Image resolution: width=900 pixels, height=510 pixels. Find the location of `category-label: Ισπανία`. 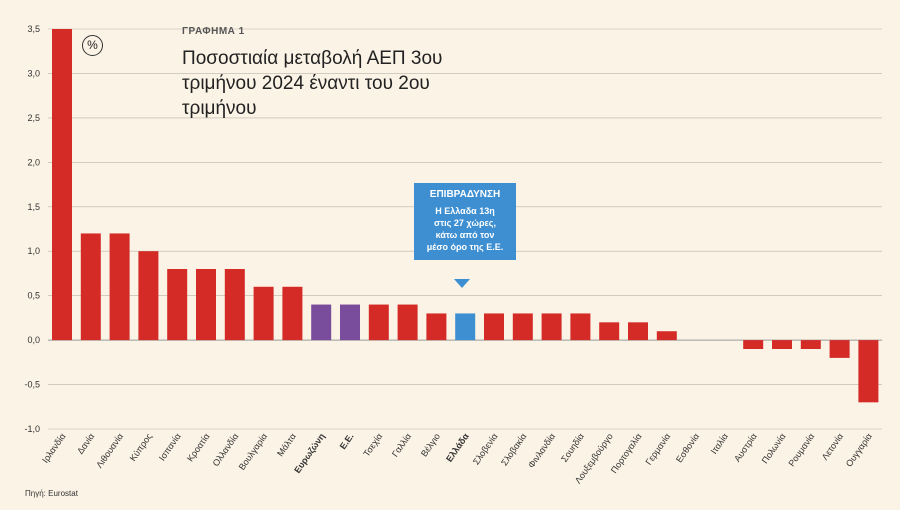

category-label: Ισπανία is located at coordinates (170, 446).